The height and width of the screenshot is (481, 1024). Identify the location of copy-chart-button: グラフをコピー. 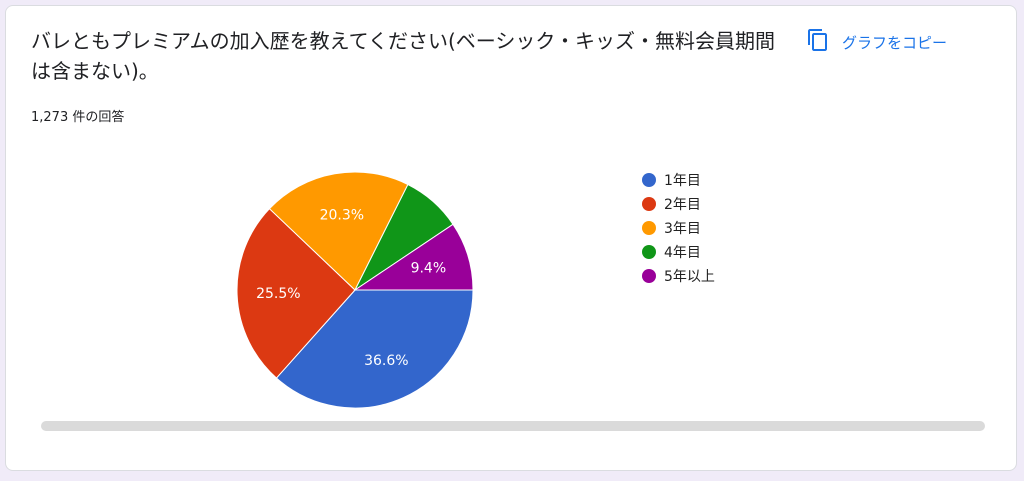
(876, 42).